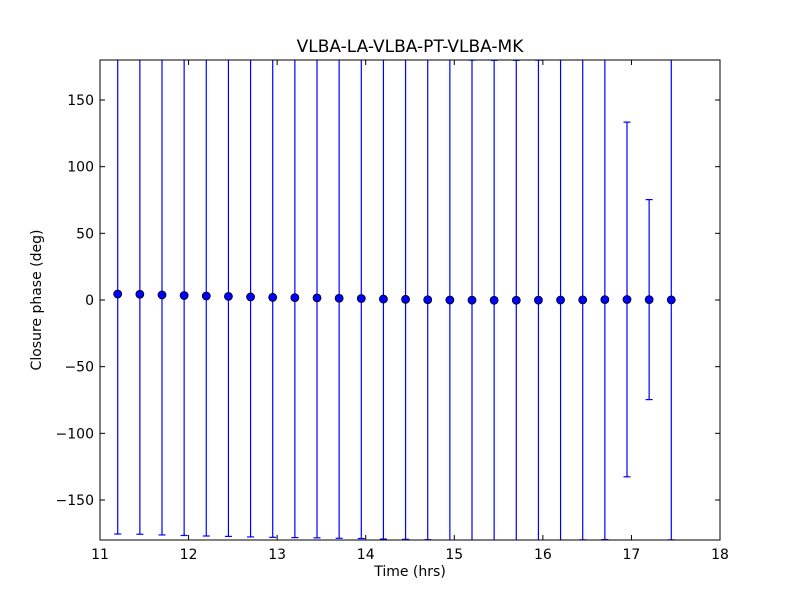 The height and width of the screenshot is (600, 800). Describe the element at coordinates (75, 434) in the screenshot. I see `y-tick-label: −100` at that location.